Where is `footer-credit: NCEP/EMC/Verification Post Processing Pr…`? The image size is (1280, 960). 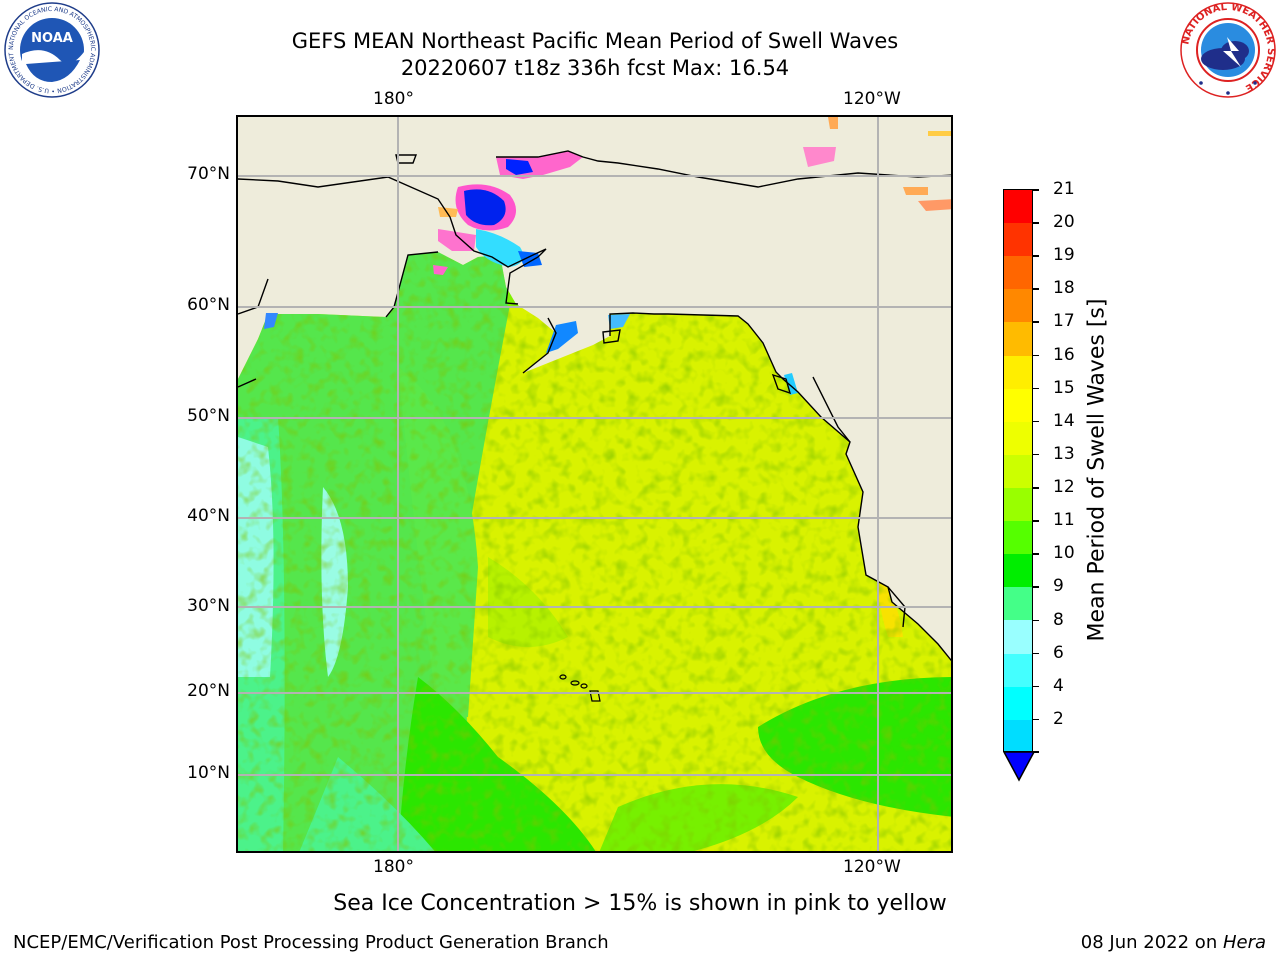 footer-credit: NCEP/EMC/Verification Post Processing Pr… is located at coordinates (311, 942).